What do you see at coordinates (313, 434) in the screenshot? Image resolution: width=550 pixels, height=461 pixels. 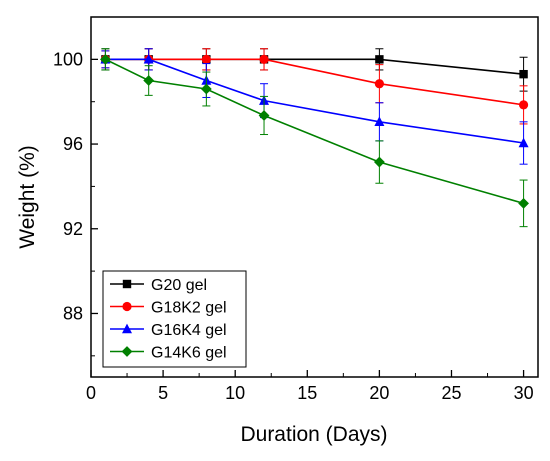 I see `x-axis-label: Duration (Days)` at bounding box center [313, 434].